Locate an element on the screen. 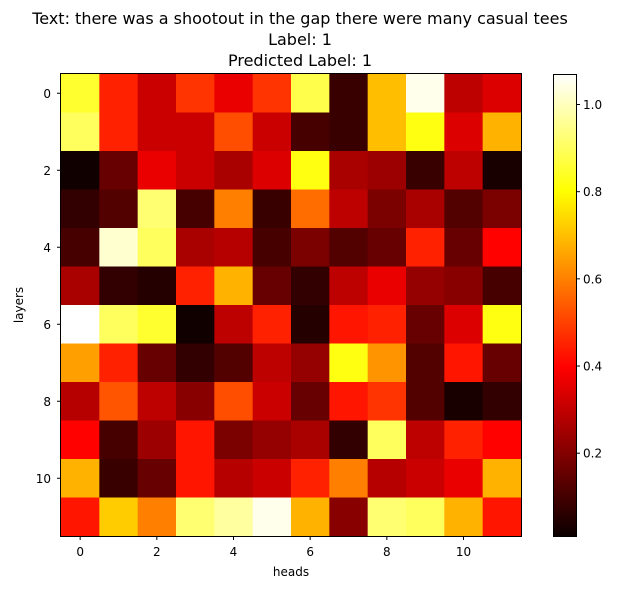  x-axis: 0 2 4 6 8 10 is located at coordinates (273, 547).